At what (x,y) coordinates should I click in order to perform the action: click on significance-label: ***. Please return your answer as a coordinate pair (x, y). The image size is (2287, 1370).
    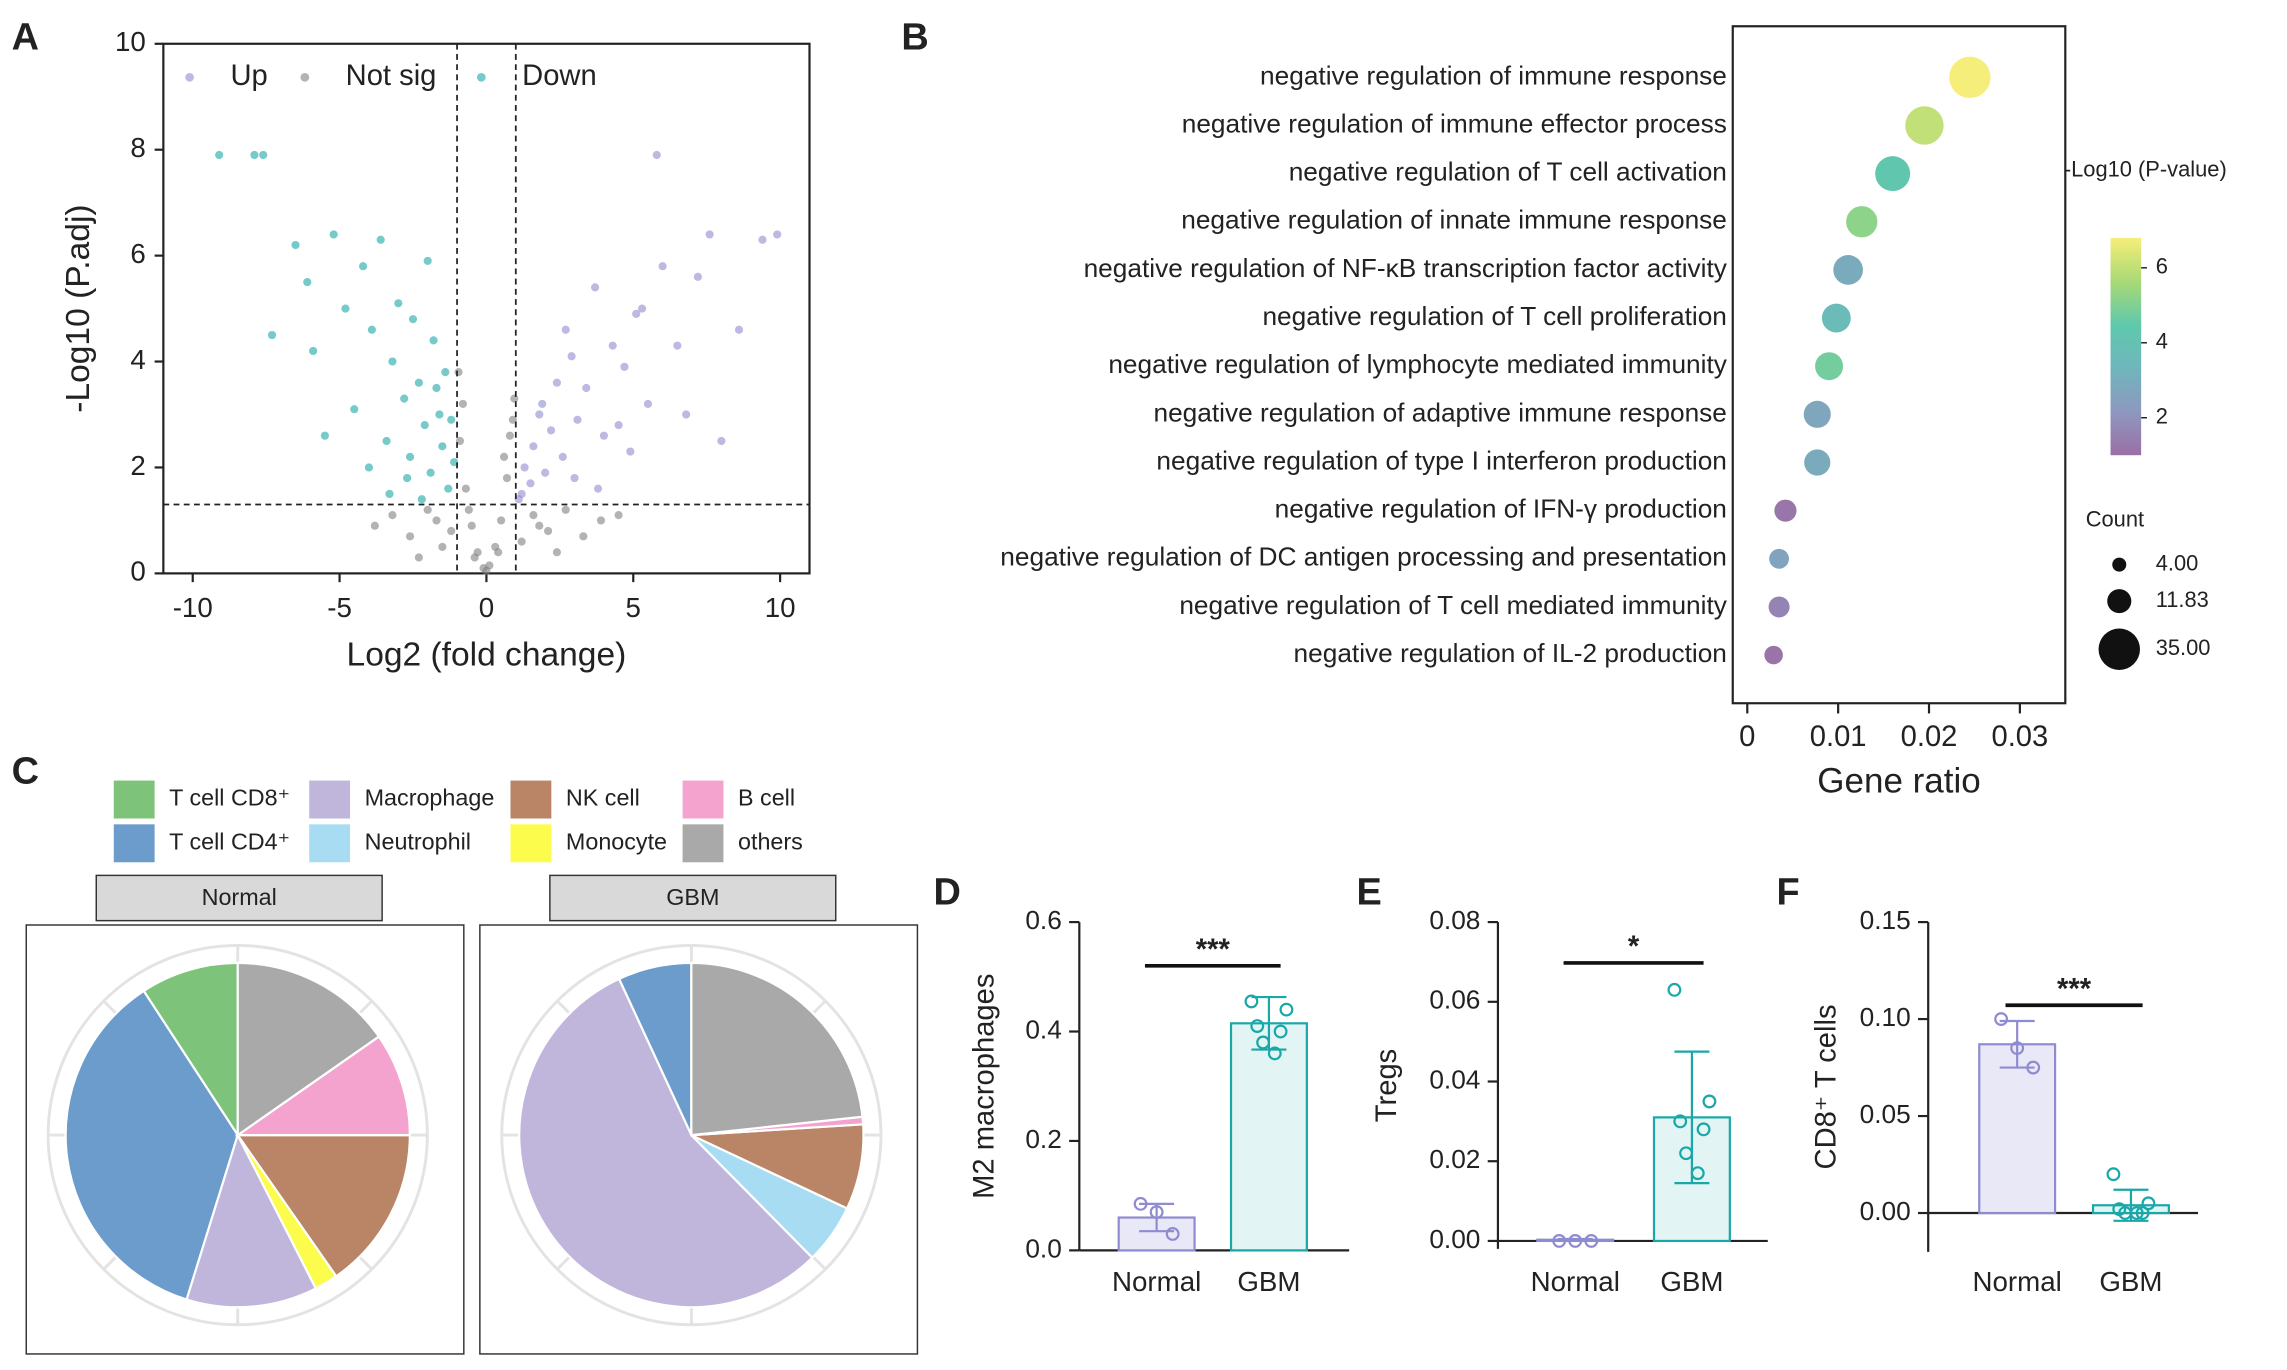
    Looking at the image, I should click on (2074, 989).